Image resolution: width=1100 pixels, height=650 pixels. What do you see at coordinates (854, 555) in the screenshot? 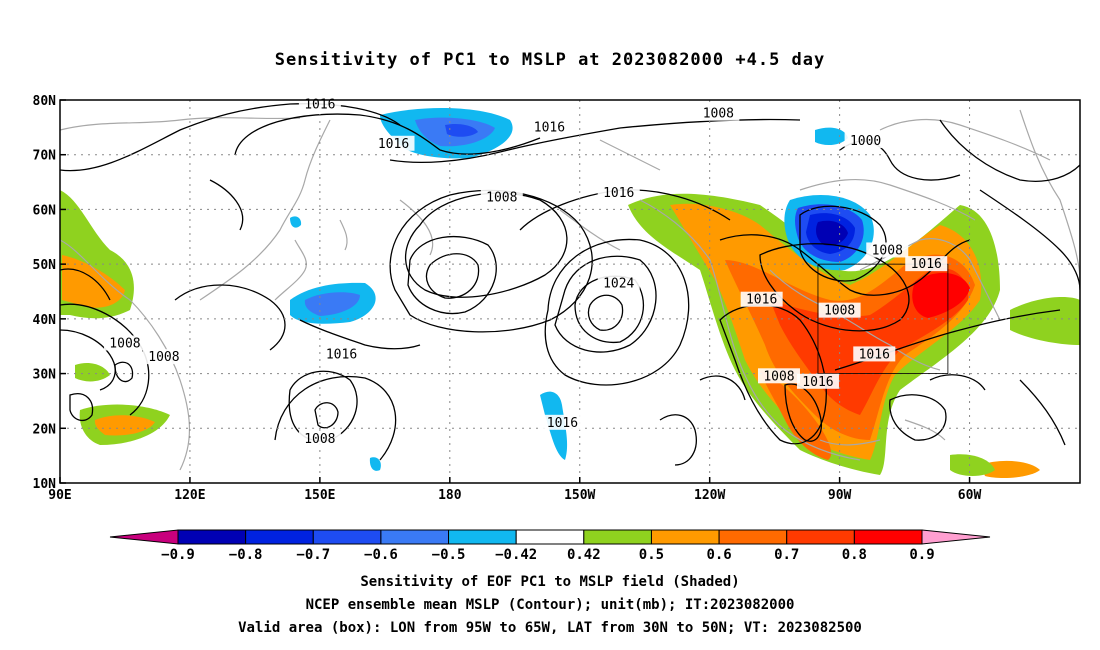
I see `colorbar-label: 0.8` at bounding box center [854, 555].